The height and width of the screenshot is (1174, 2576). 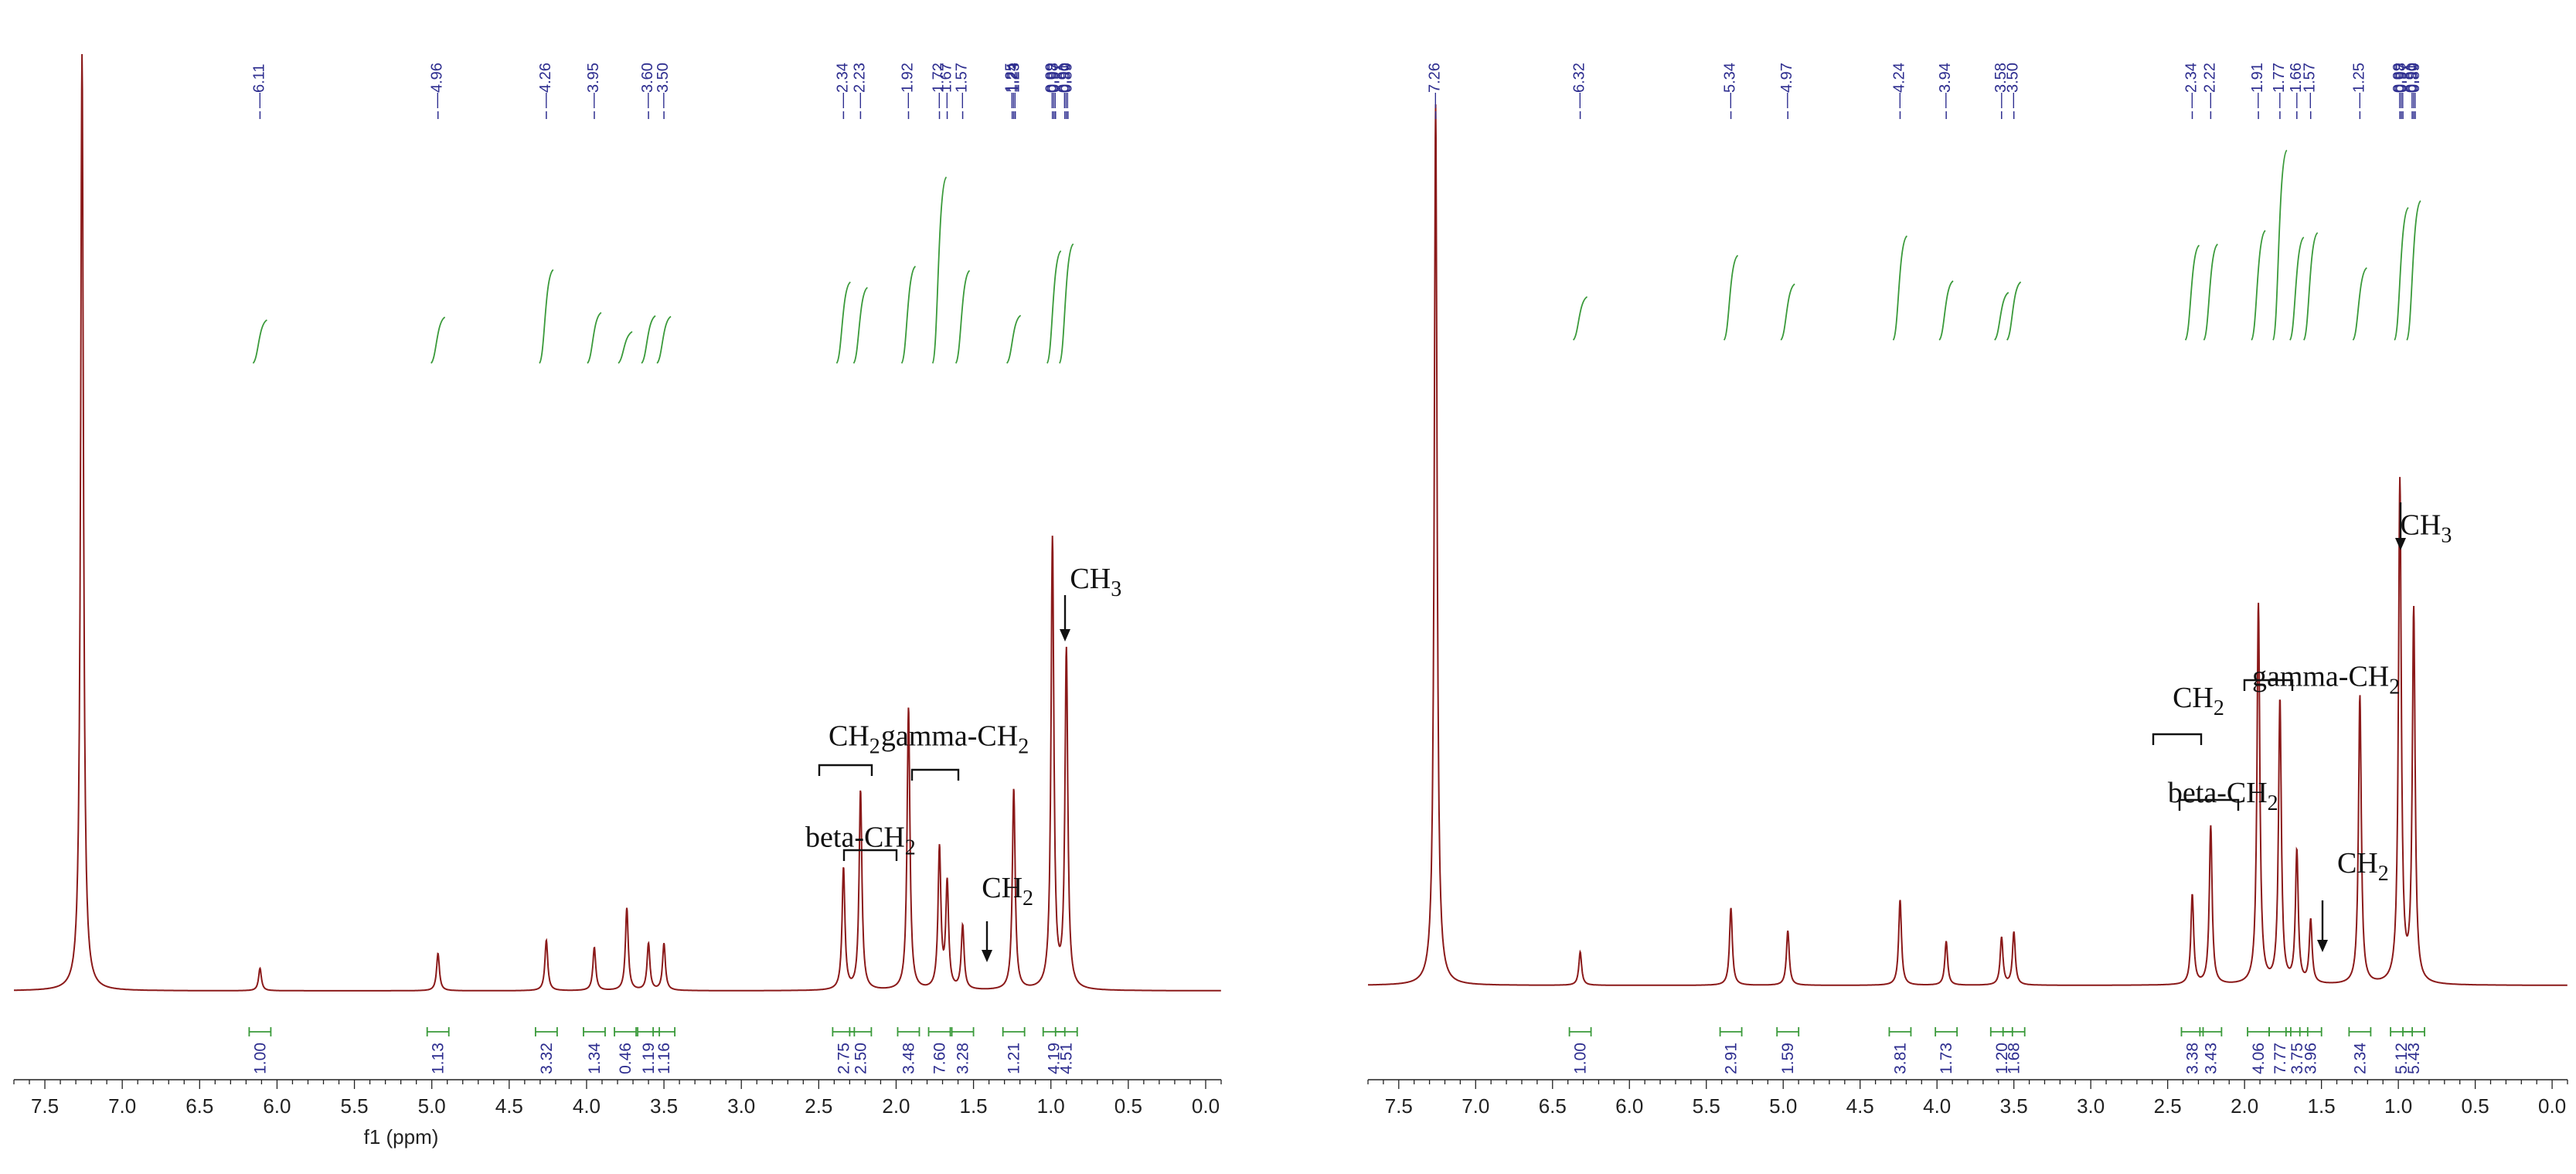 I want to click on peak-label: —6.11, so click(x=258, y=86).